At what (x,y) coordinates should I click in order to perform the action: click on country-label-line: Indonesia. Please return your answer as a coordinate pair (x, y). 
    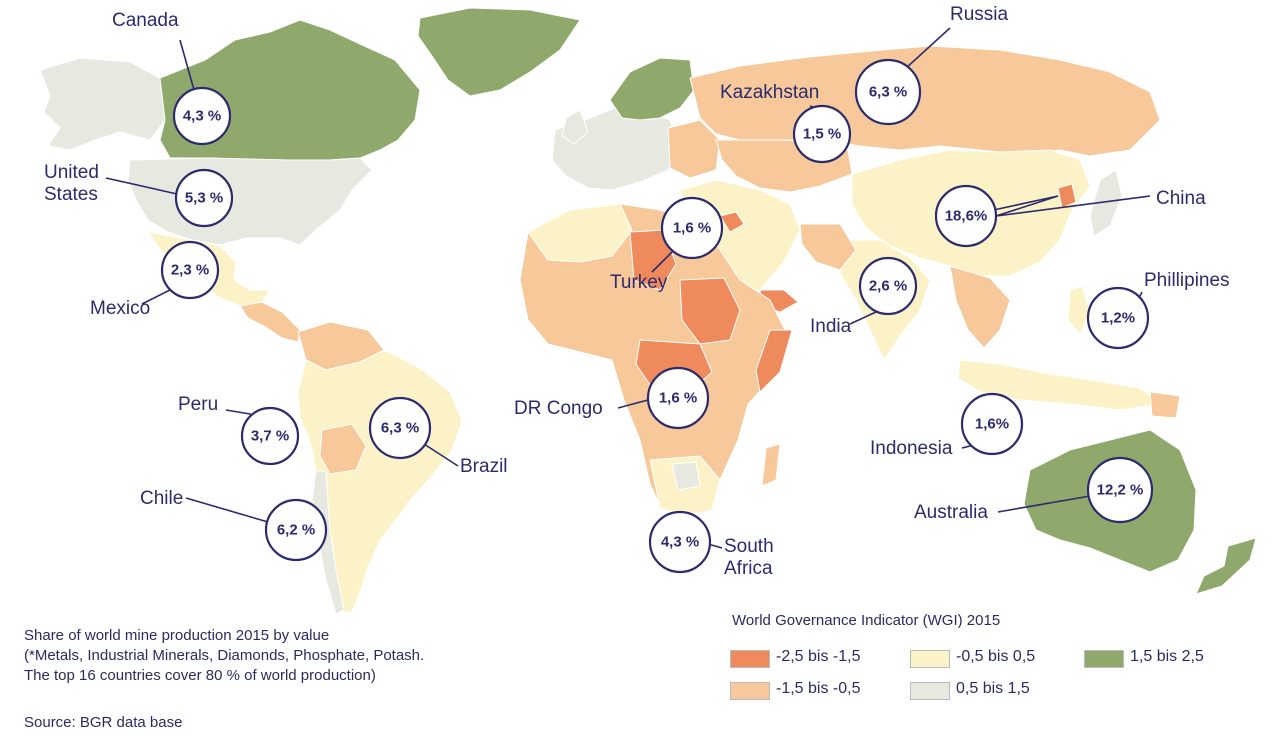
    Looking at the image, I should click on (911, 448).